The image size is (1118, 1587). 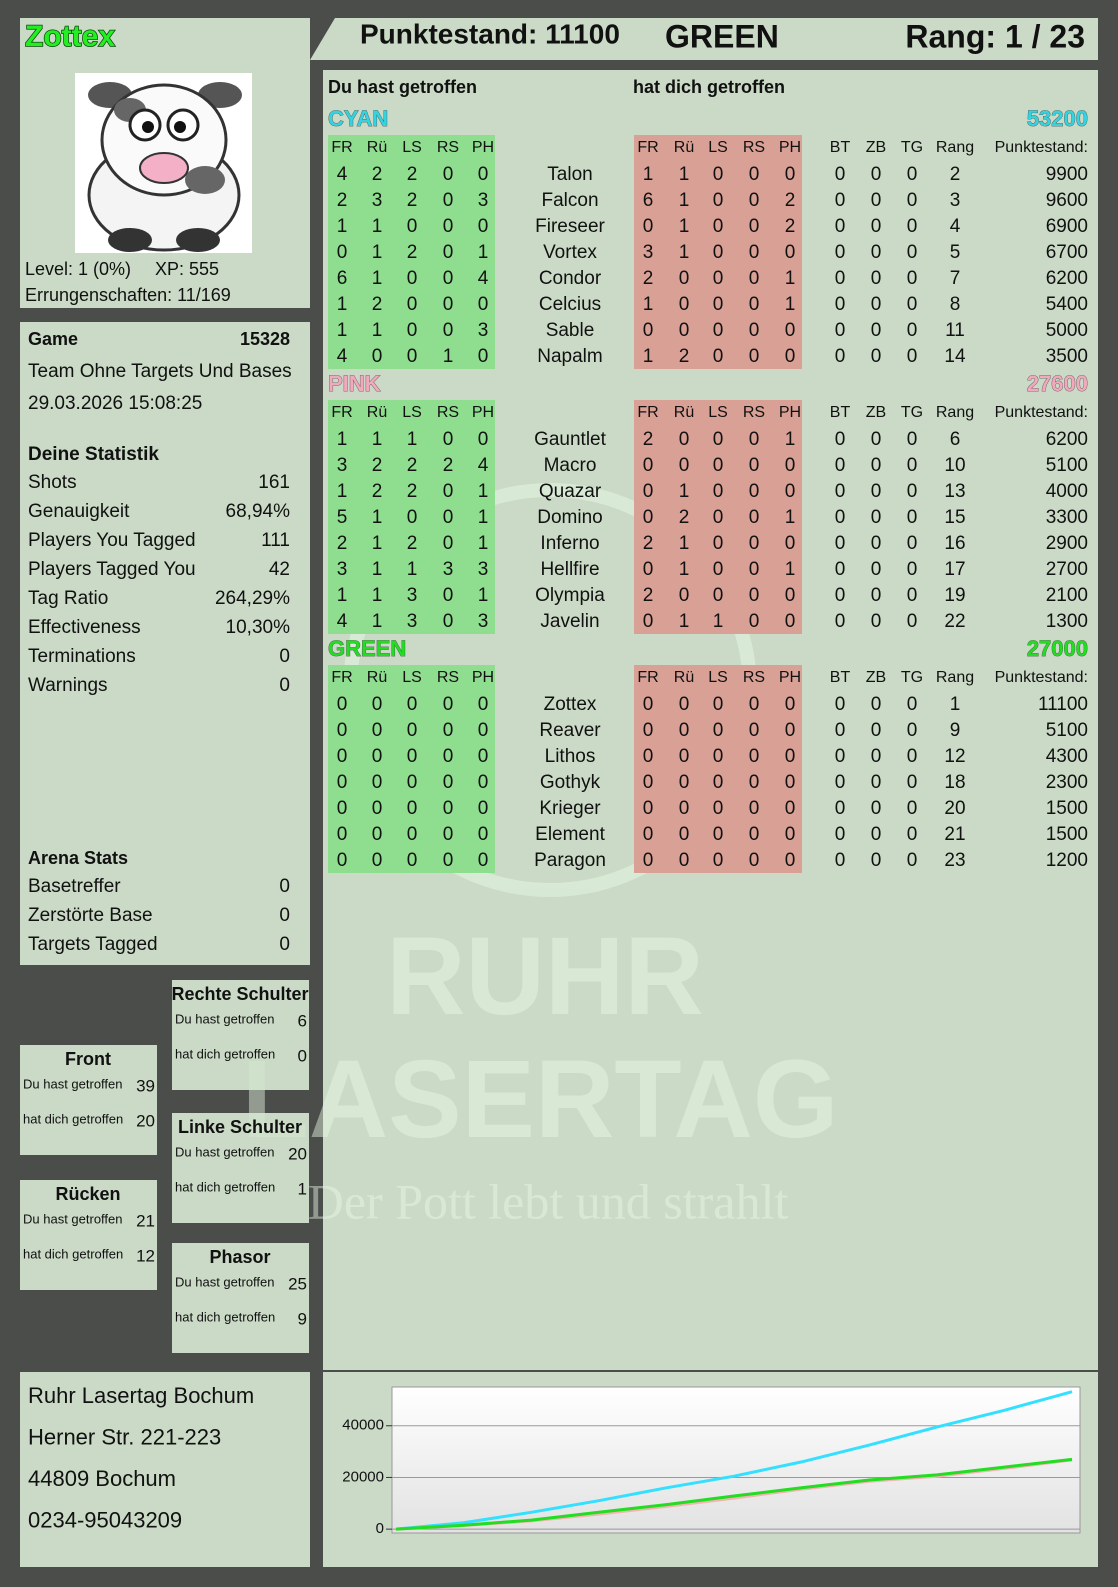 I want to click on cell: 18, so click(x=954, y=782).